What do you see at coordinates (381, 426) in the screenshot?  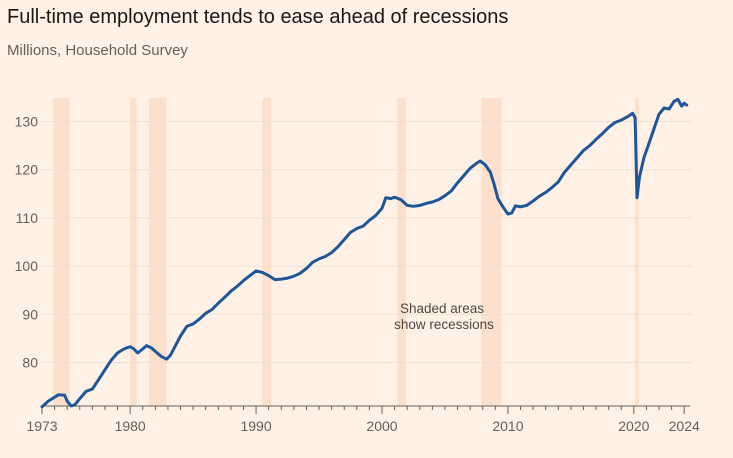 I see `x-tick-label: 2000` at bounding box center [381, 426].